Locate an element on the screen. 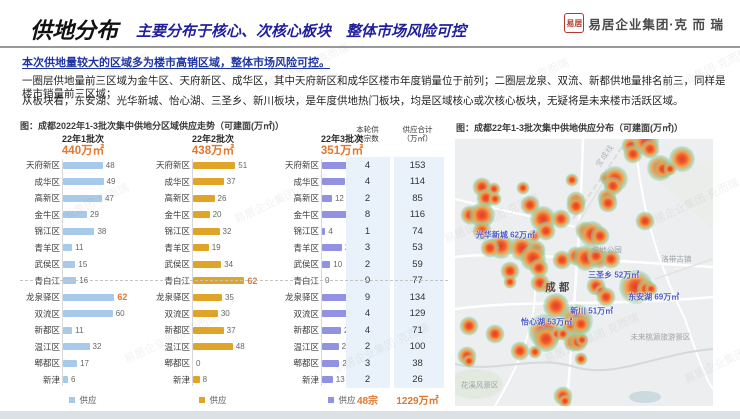 The image size is (740, 419). category-label: 成华区 is located at coordinates (177, 181).